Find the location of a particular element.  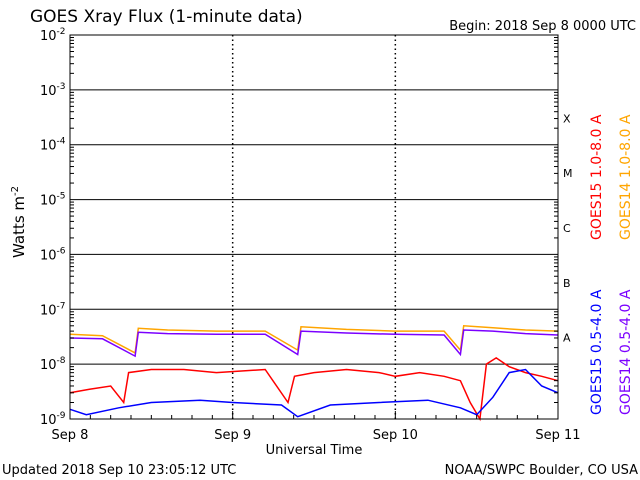

x-axis-label: Universal Time is located at coordinates (314, 450).